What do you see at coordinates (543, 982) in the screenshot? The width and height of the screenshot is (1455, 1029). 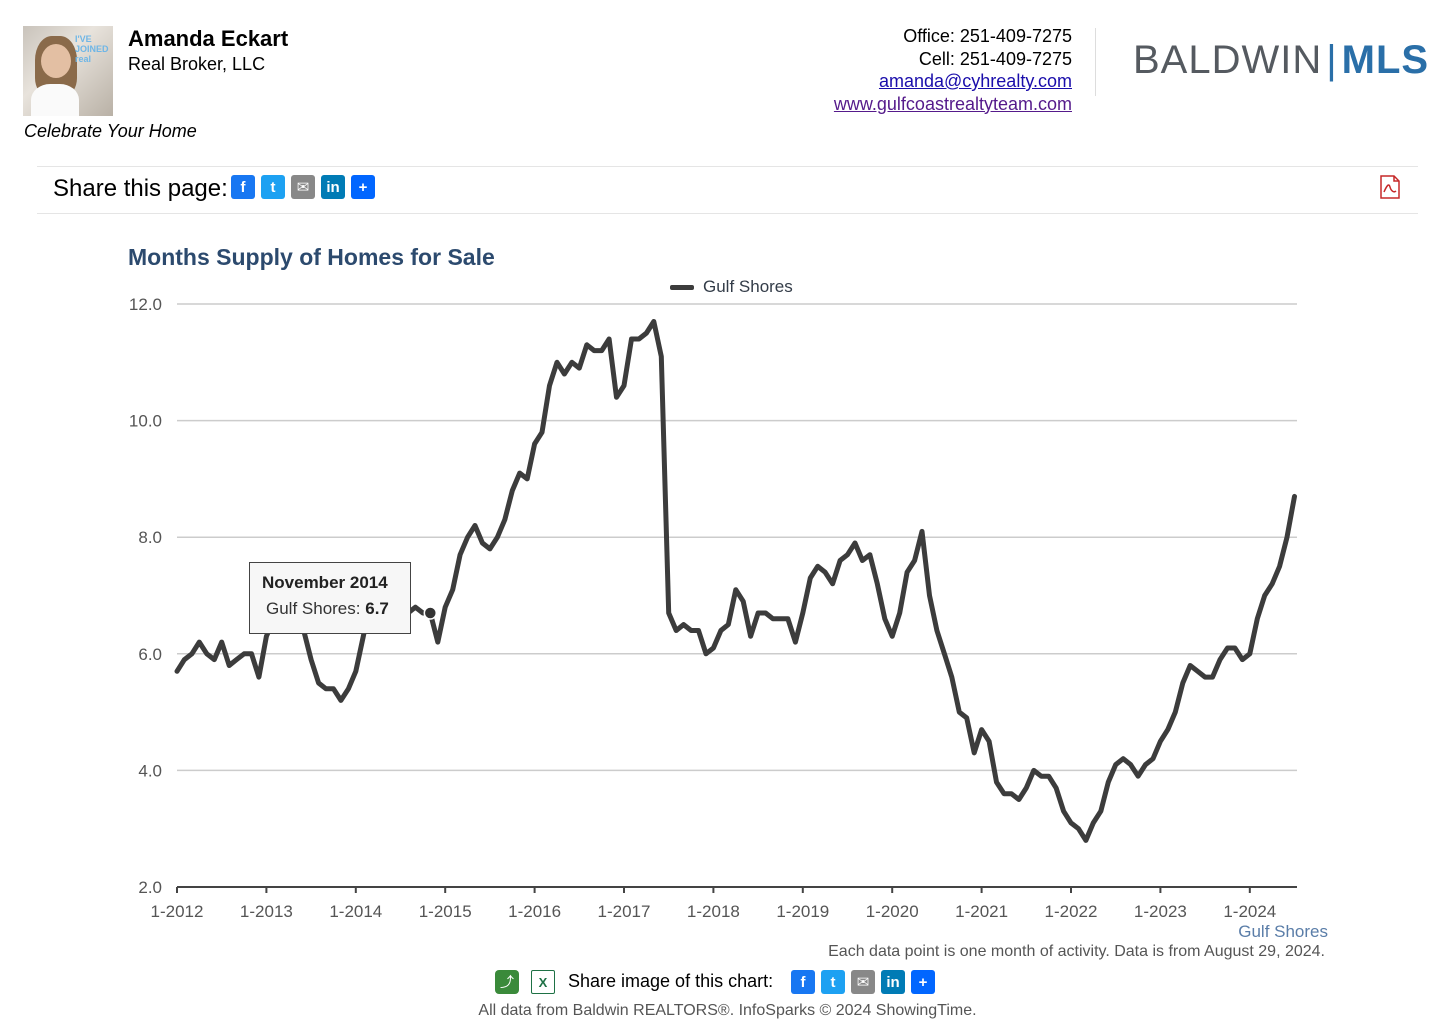 I see `excel-export-icon: X` at bounding box center [543, 982].